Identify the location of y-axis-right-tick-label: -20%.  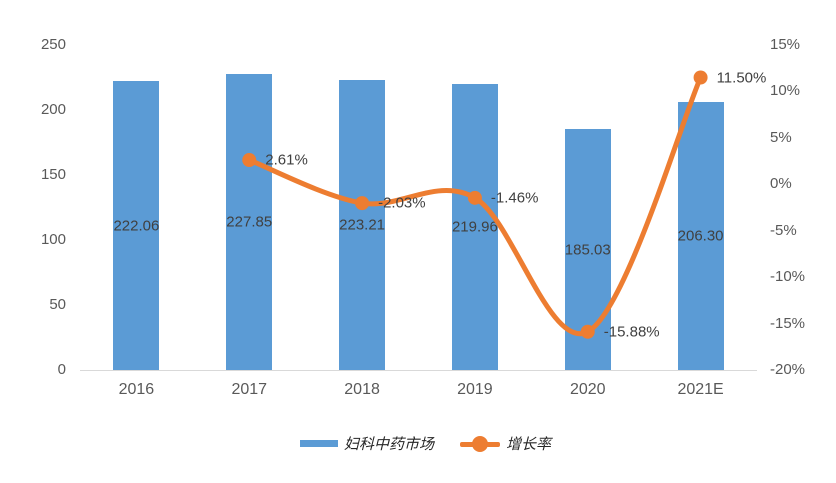
(788, 369).